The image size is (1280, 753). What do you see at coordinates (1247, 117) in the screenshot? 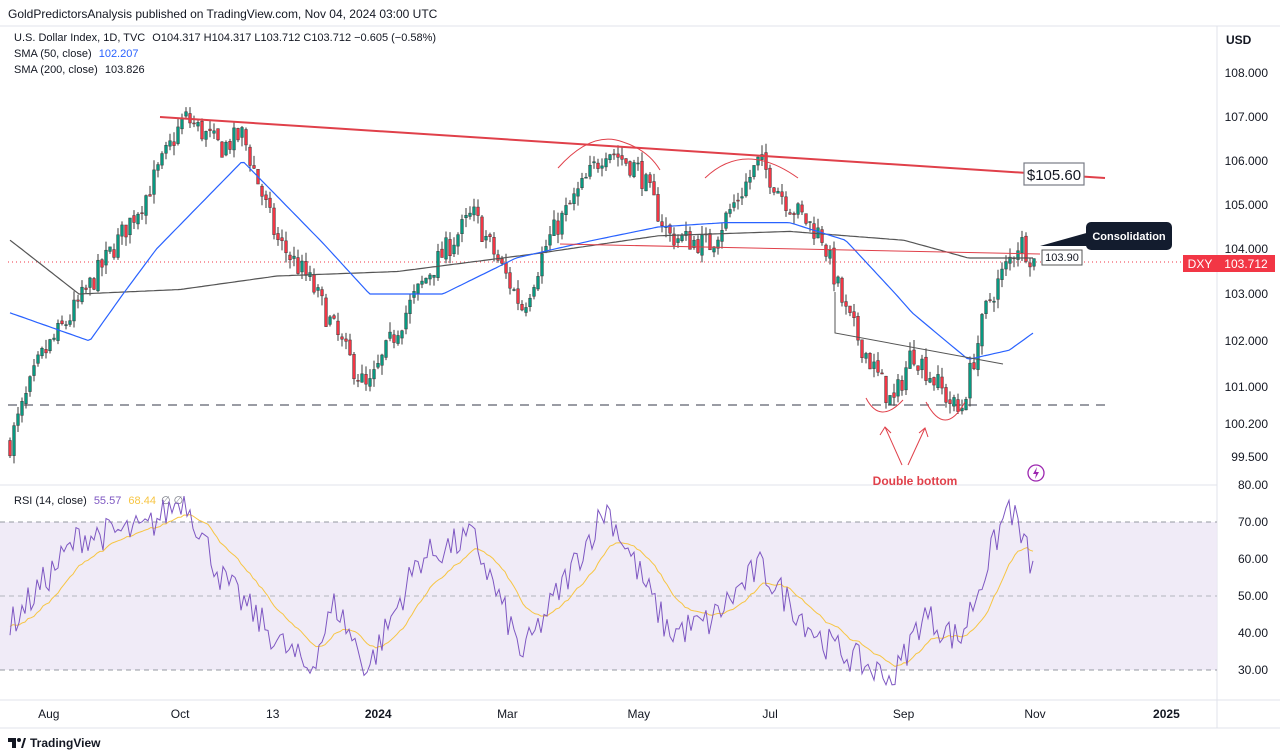
I see `price-axis-label: 107.000` at bounding box center [1247, 117].